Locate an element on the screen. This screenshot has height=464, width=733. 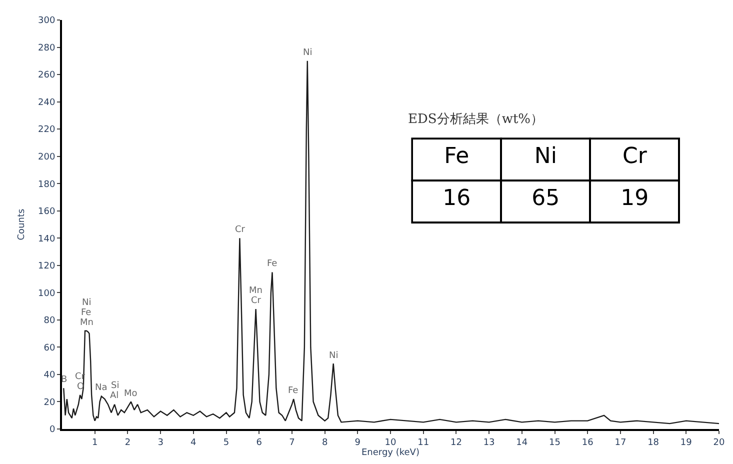
y-tick-label: 260 is located at coordinates (47, 75).